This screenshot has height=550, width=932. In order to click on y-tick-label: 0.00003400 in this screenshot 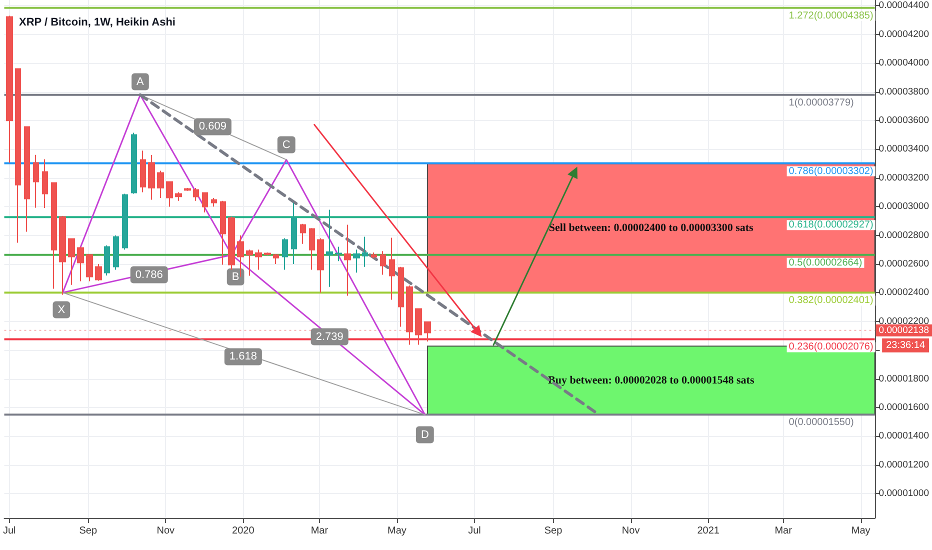, I will do `click(904, 149)`.